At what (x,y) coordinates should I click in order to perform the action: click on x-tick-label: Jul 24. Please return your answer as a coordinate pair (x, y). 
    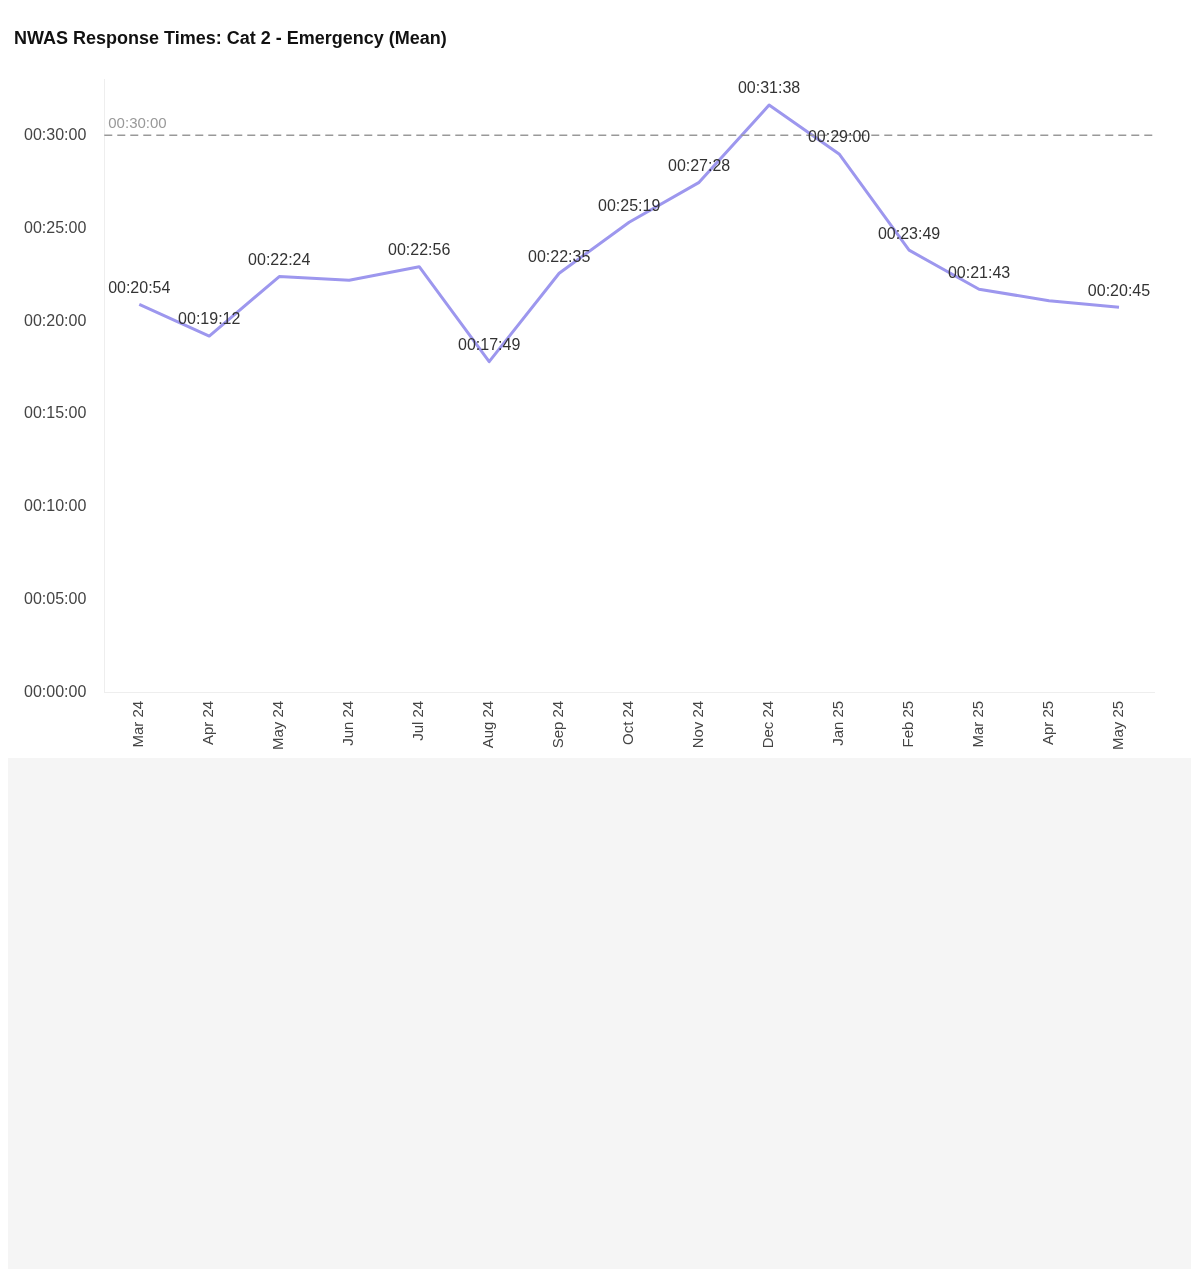
    Looking at the image, I should click on (418, 720).